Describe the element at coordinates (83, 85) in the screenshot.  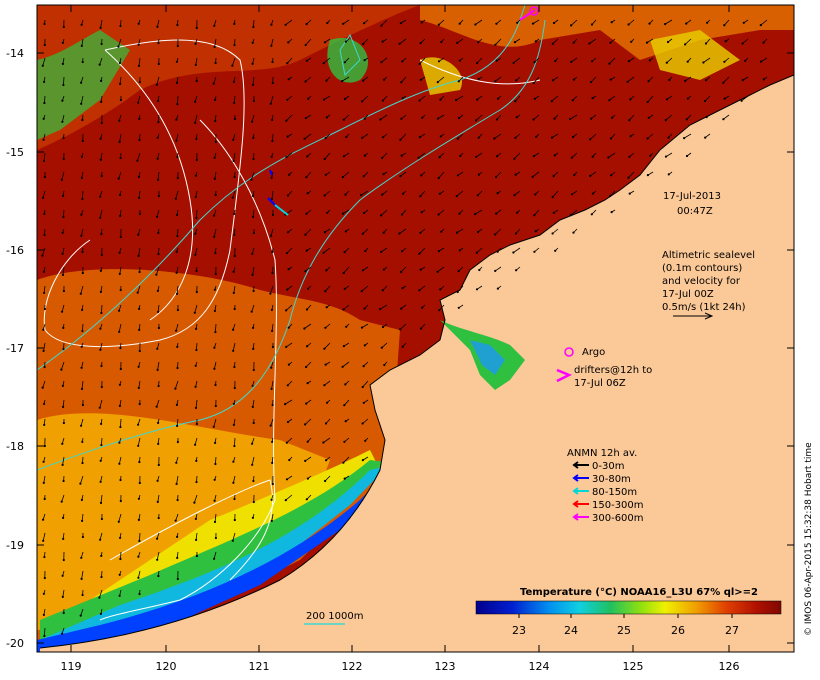
I see `sst-north-green` at that location.